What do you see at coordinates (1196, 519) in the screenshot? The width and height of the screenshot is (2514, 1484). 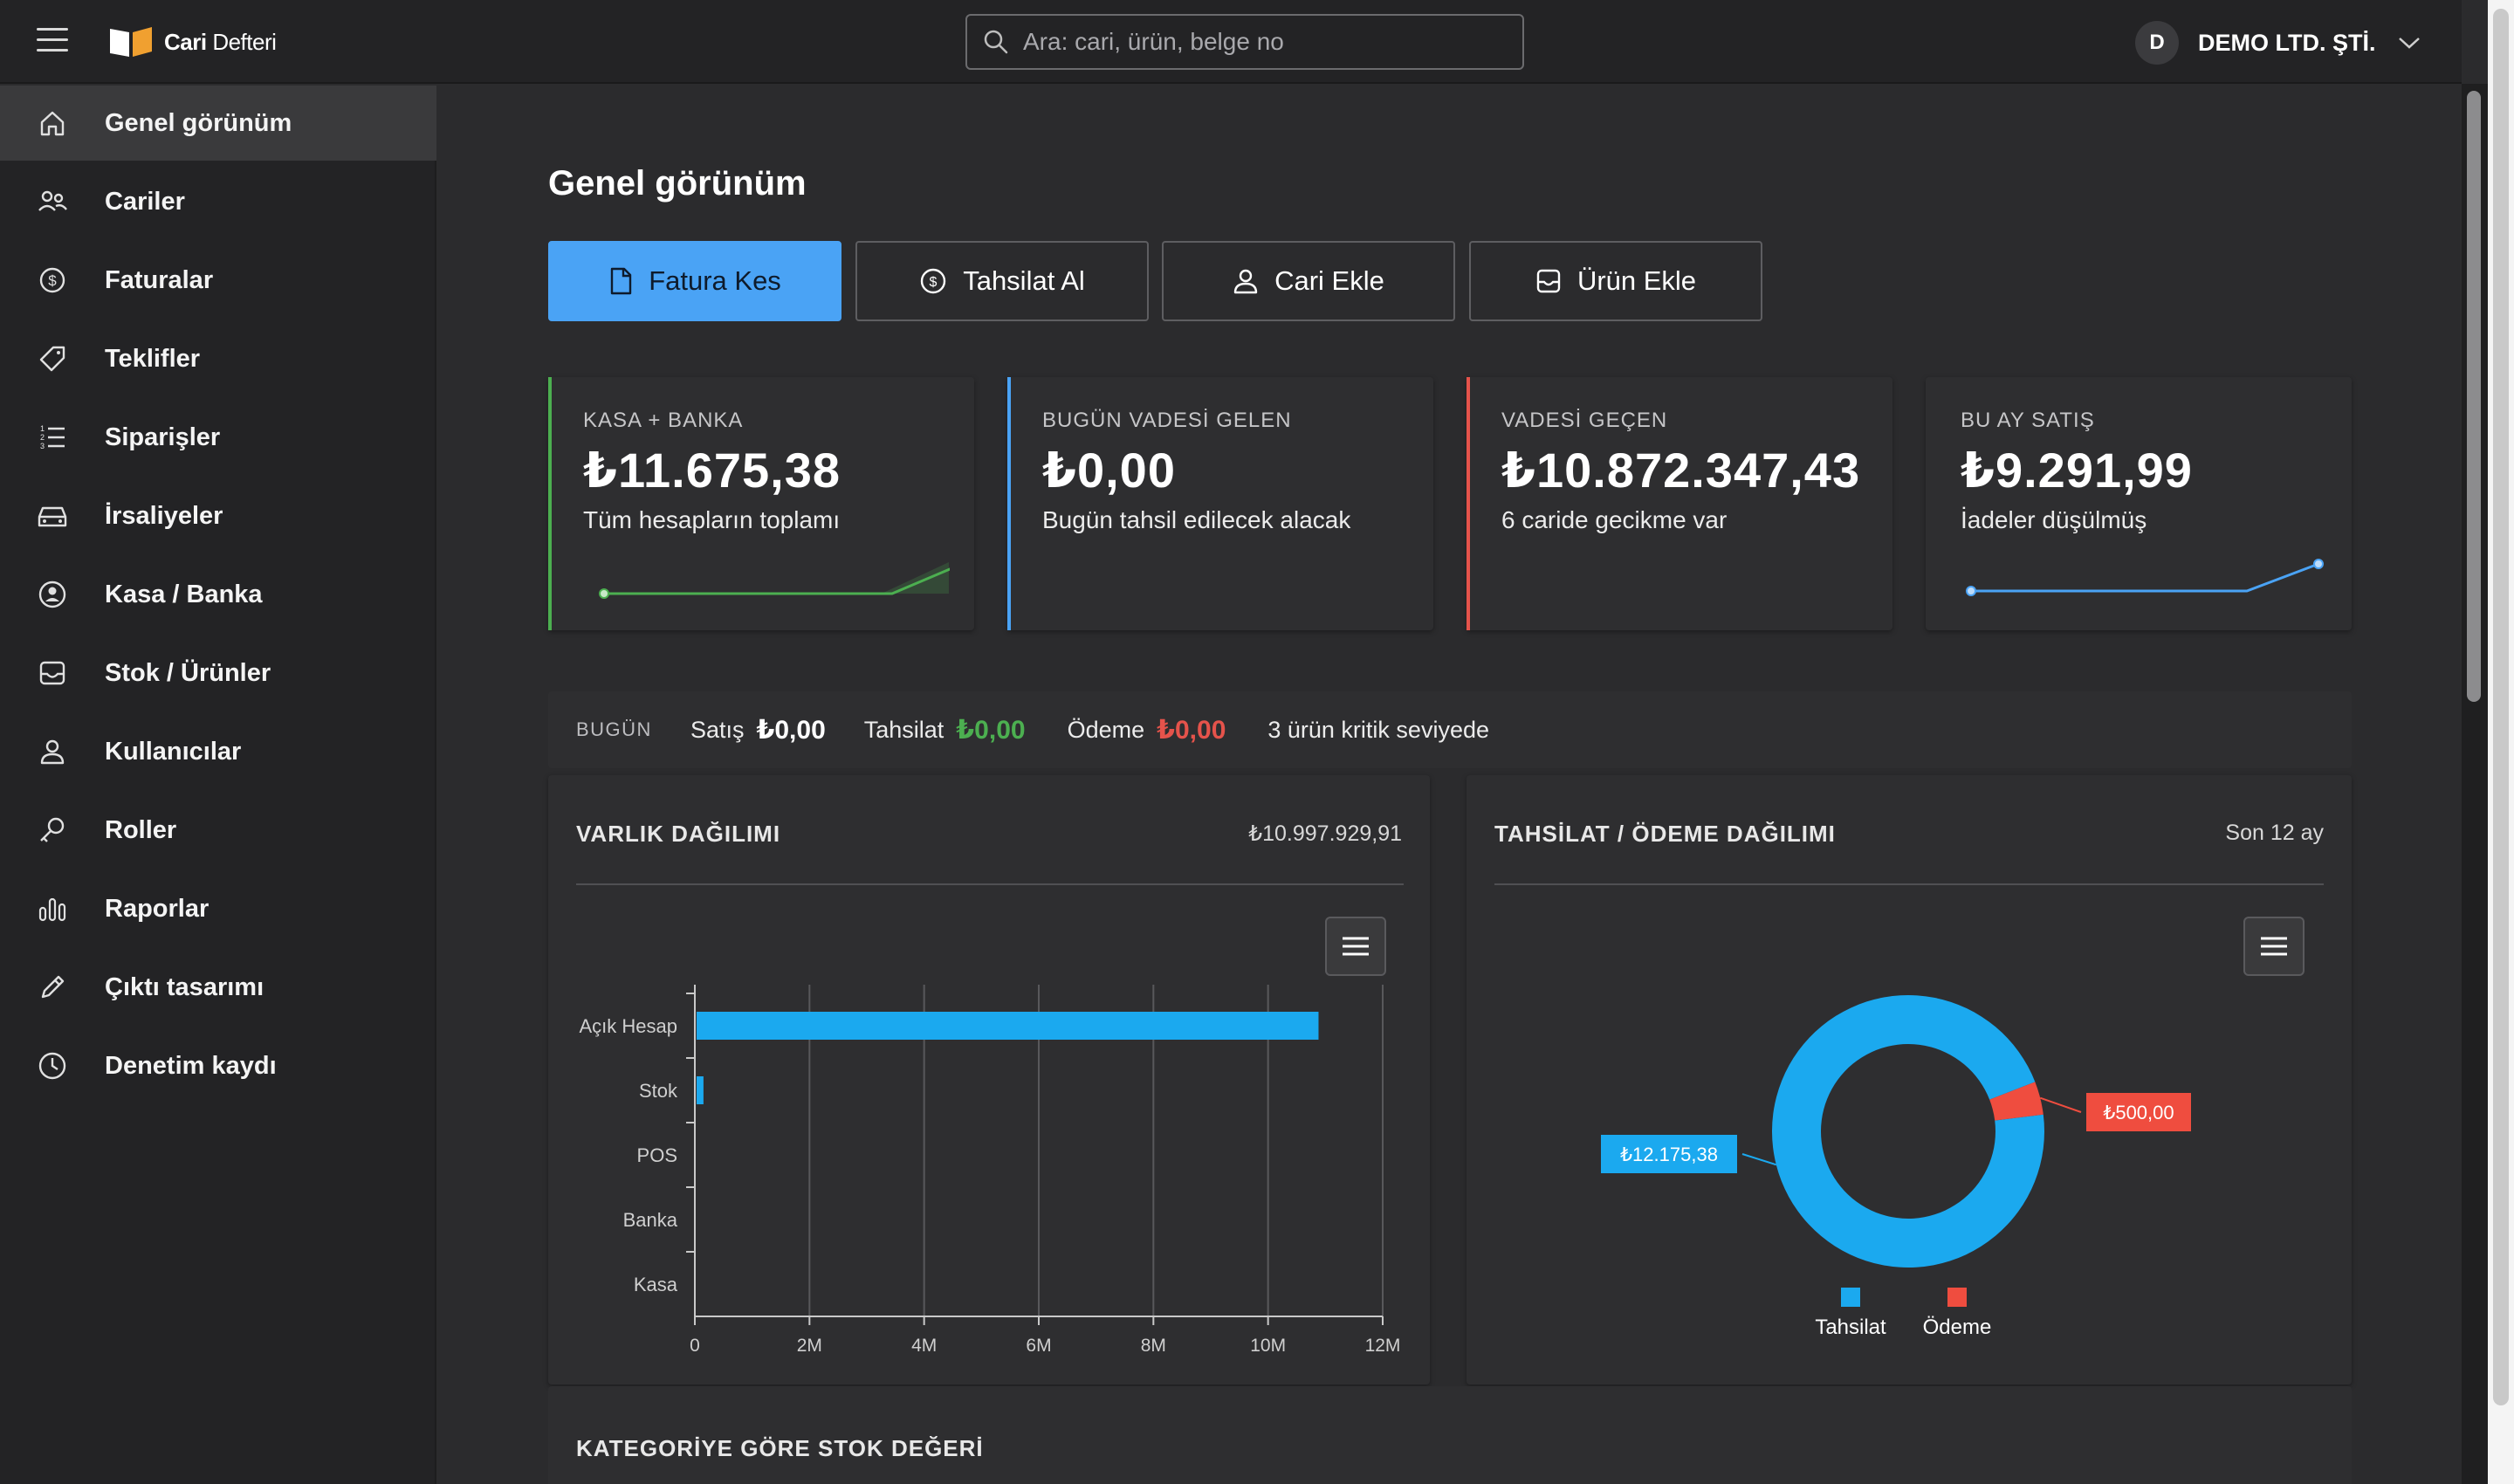 I see `stat-subtitle: Bugün tahsil edilecek alacak` at bounding box center [1196, 519].